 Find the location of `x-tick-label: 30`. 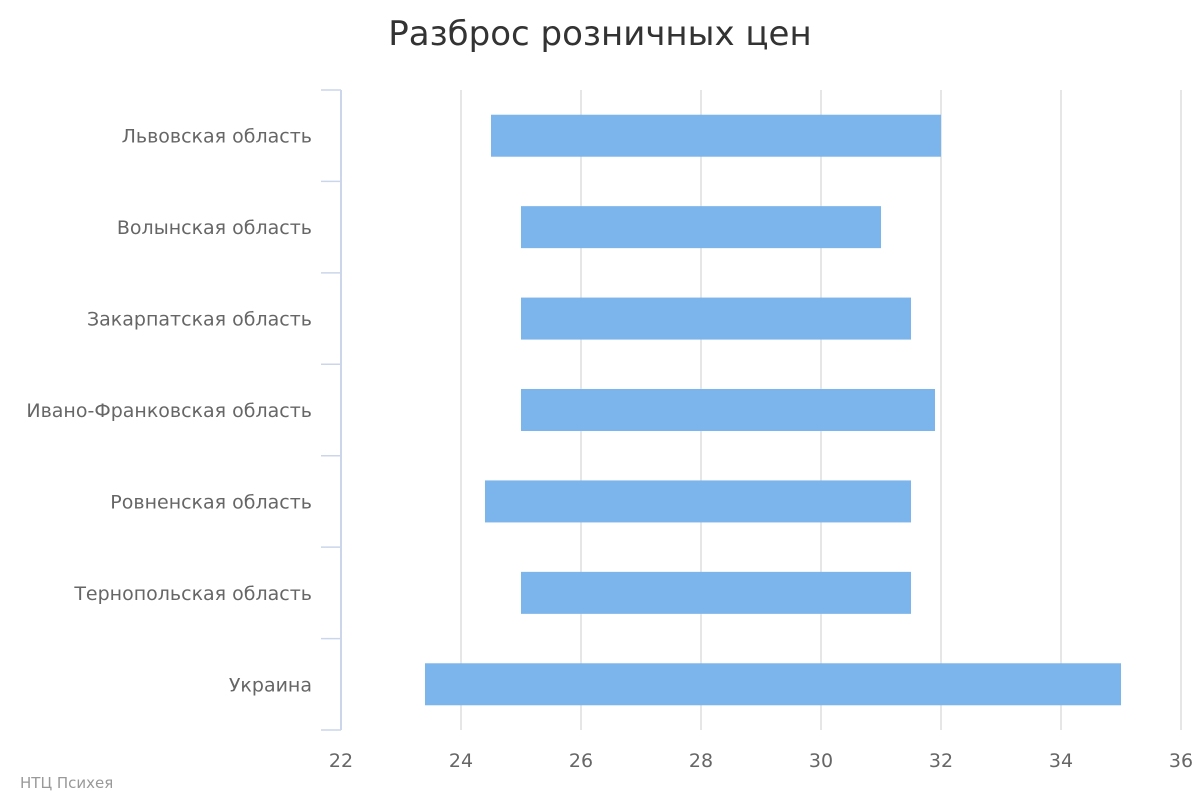

x-tick-label: 30 is located at coordinates (821, 761).